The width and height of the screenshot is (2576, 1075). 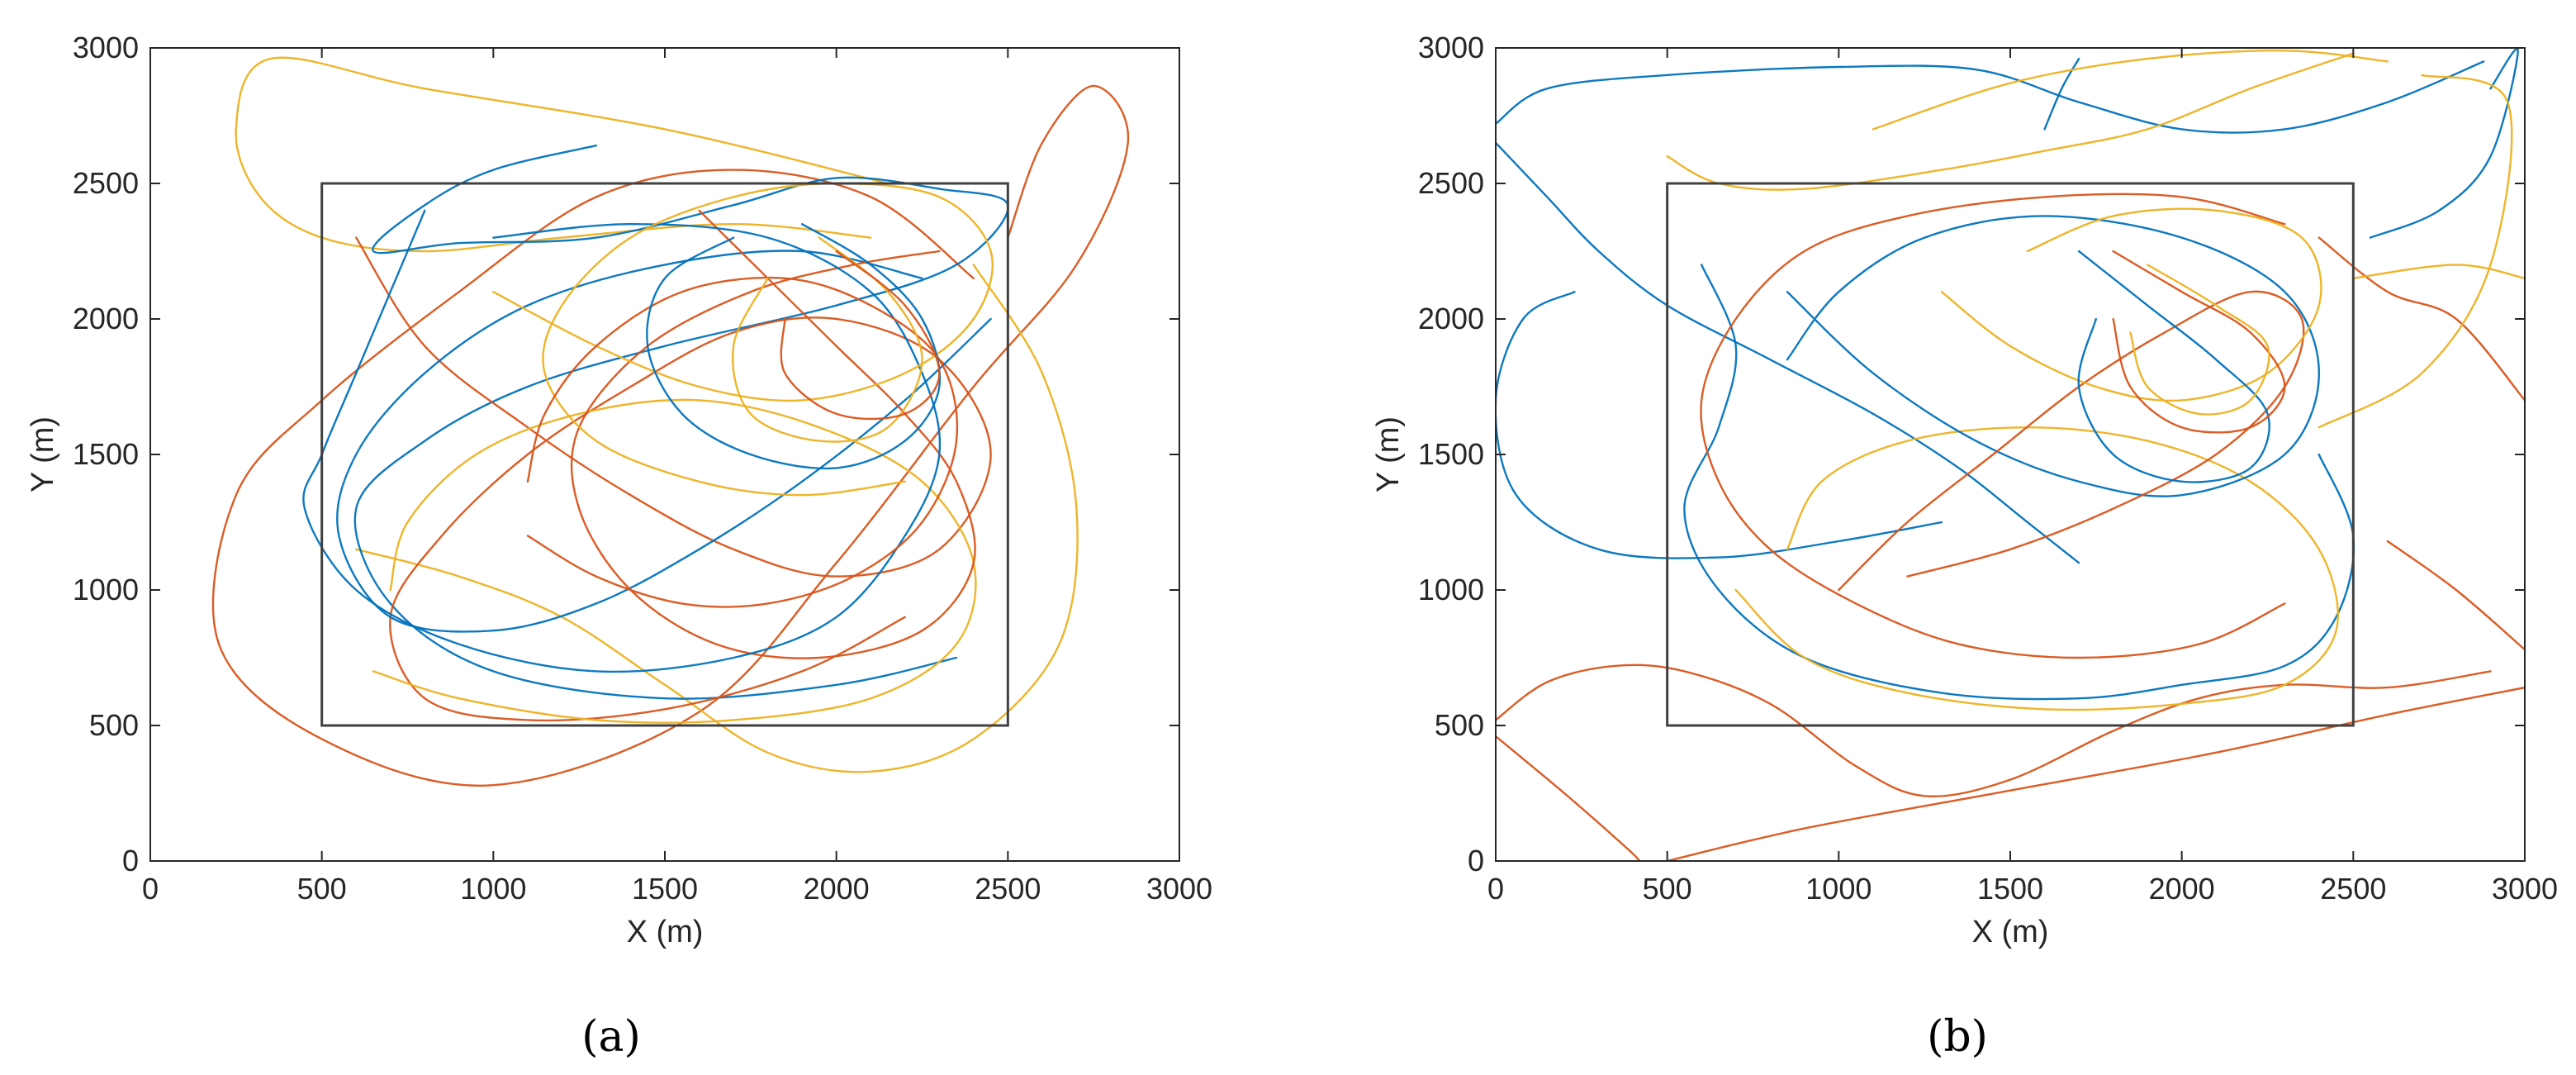 What do you see at coordinates (611, 1037) in the screenshot?
I see `caption-a: (a)` at bounding box center [611, 1037].